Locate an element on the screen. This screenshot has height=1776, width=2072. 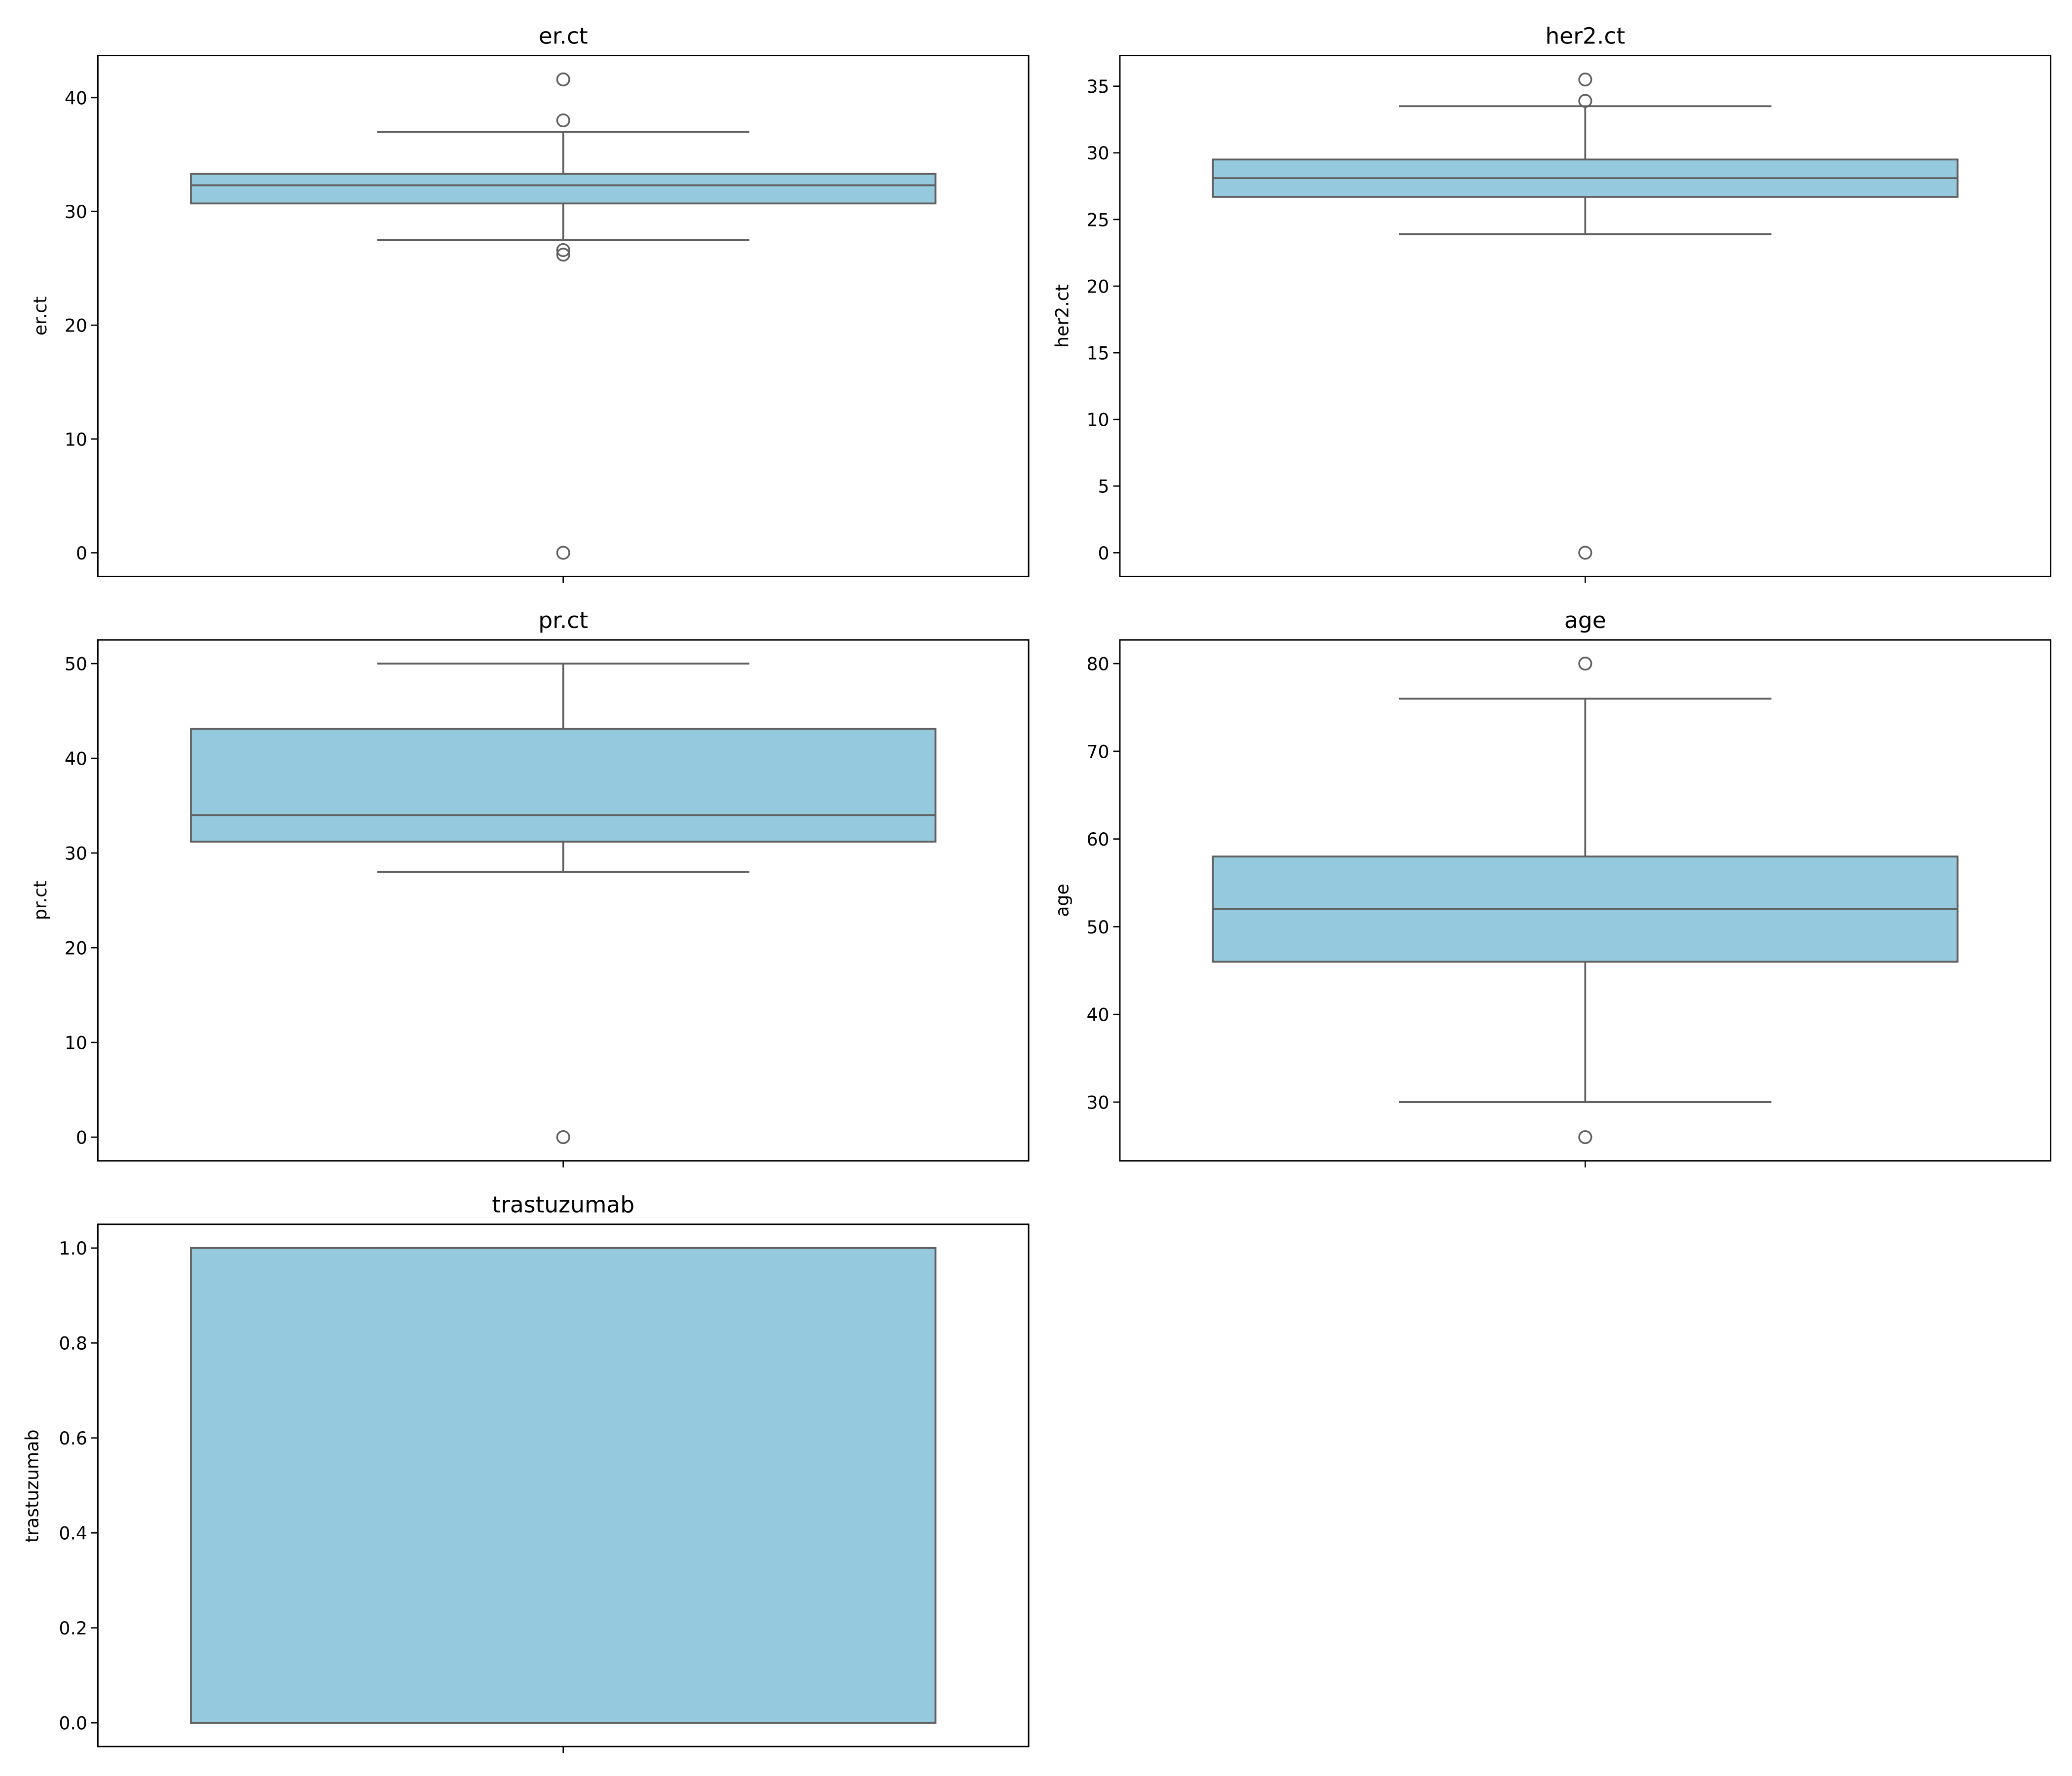
y-tick-label: 60 is located at coordinates (1098, 840).